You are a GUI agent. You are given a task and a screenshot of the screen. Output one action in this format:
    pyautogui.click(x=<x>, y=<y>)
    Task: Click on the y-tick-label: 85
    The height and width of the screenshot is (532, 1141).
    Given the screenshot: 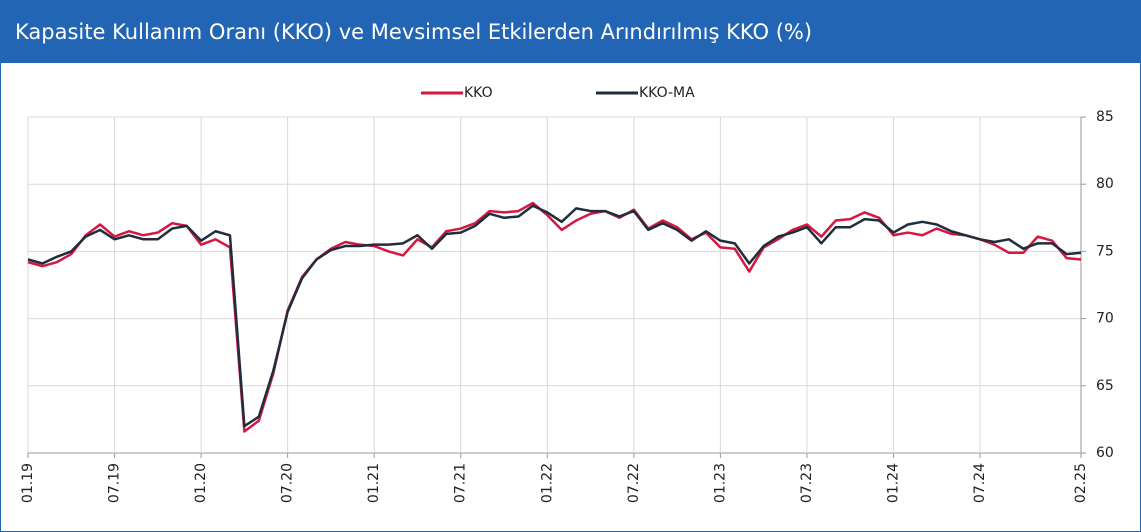 What is the action you would take?
    pyautogui.click(x=1105, y=117)
    